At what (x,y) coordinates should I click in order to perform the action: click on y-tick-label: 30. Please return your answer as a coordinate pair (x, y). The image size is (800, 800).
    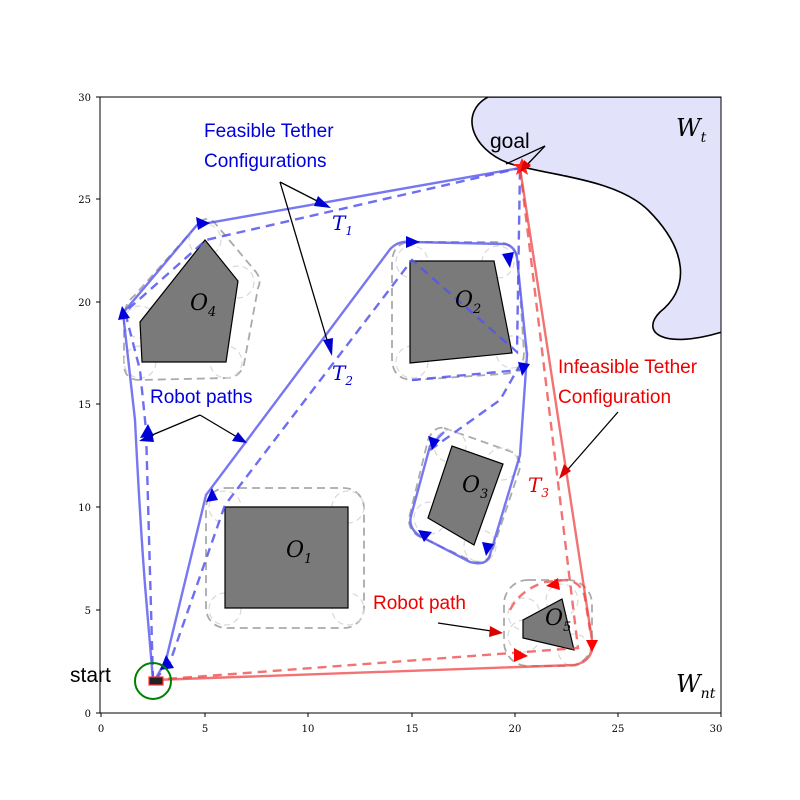
    Looking at the image, I should click on (84, 98).